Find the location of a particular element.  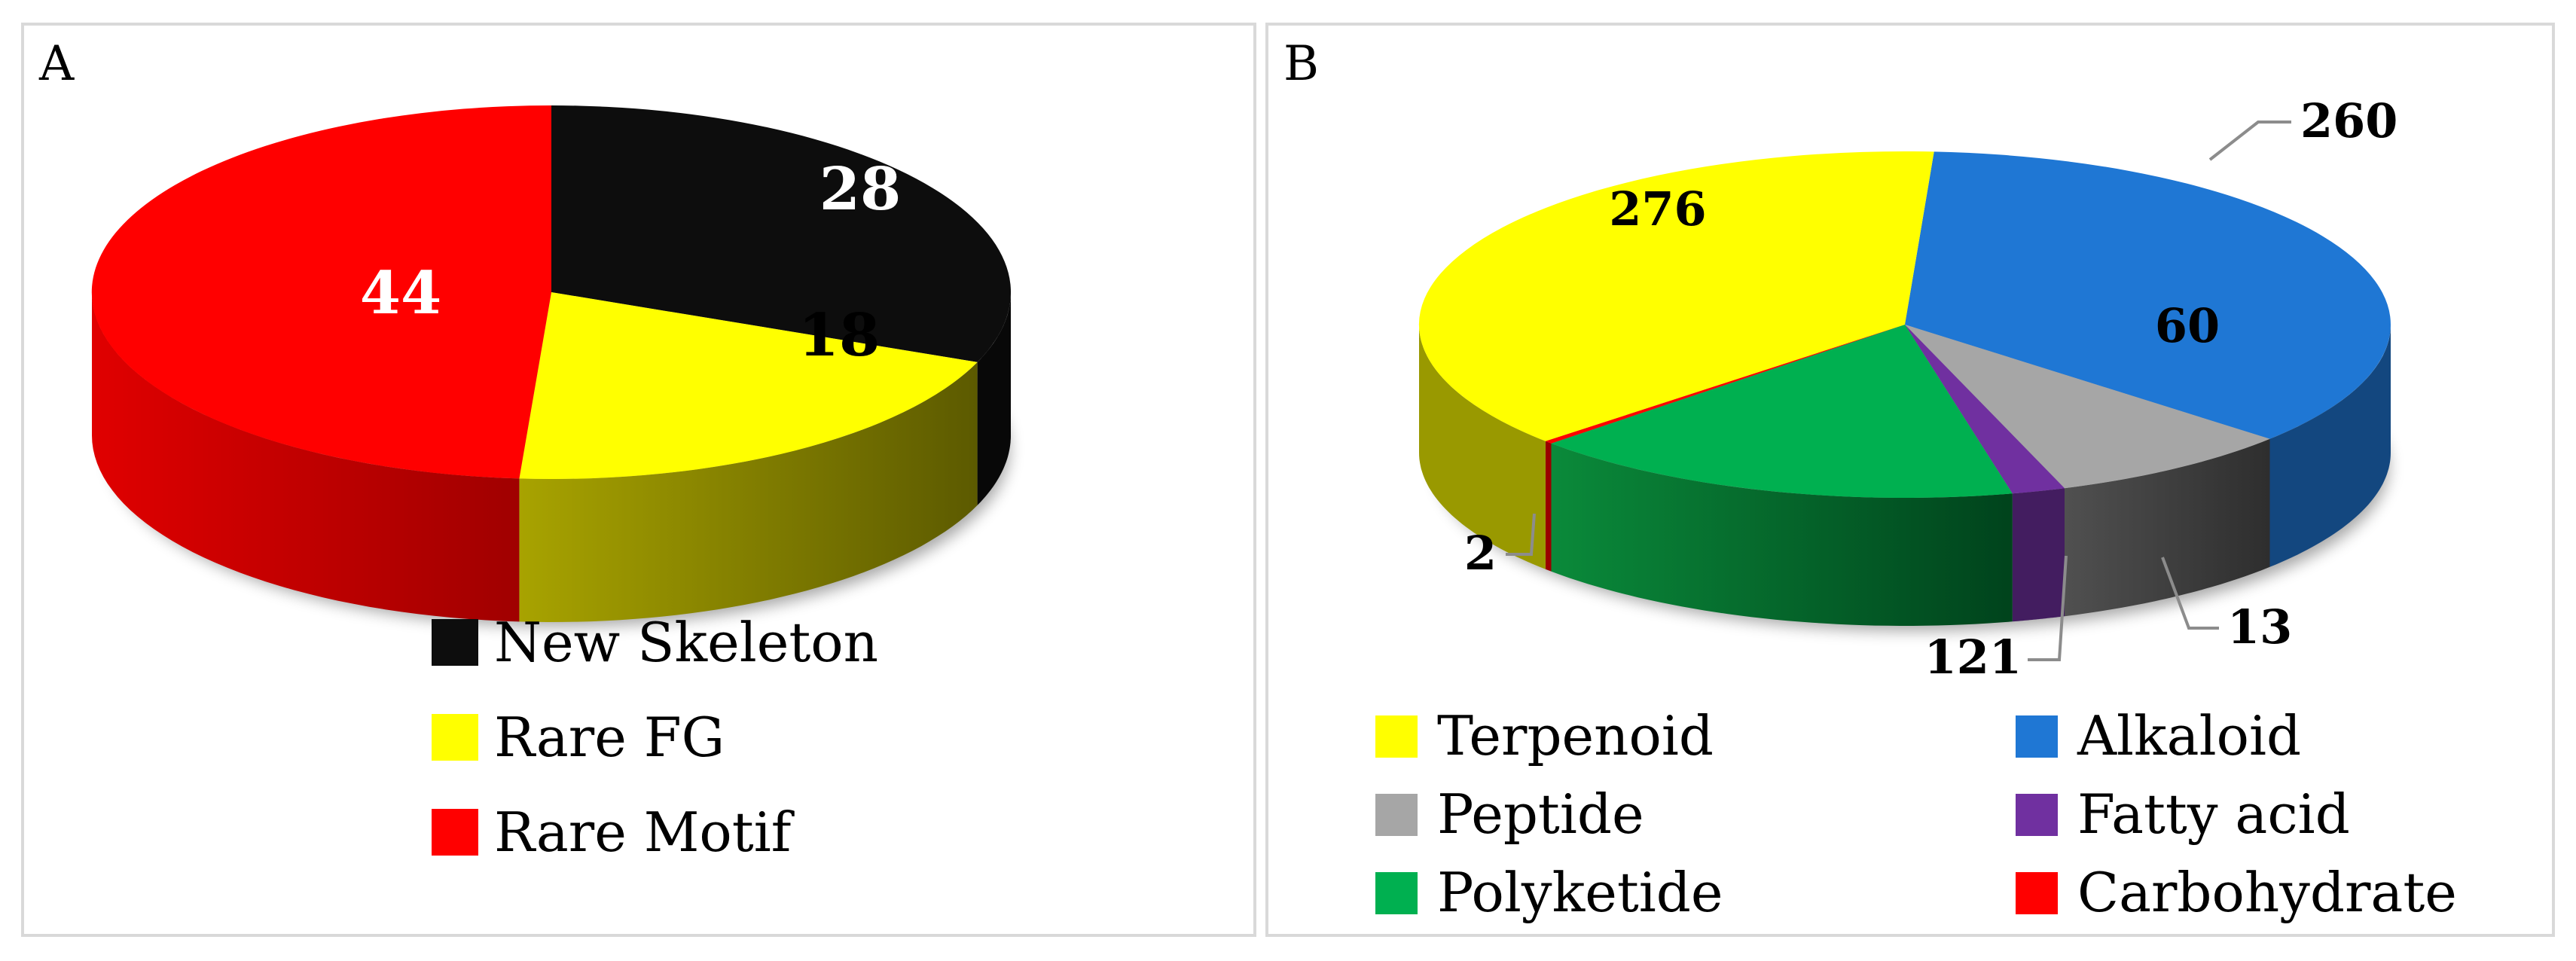

slice-fatty-acid is located at coordinates (1985, 409).